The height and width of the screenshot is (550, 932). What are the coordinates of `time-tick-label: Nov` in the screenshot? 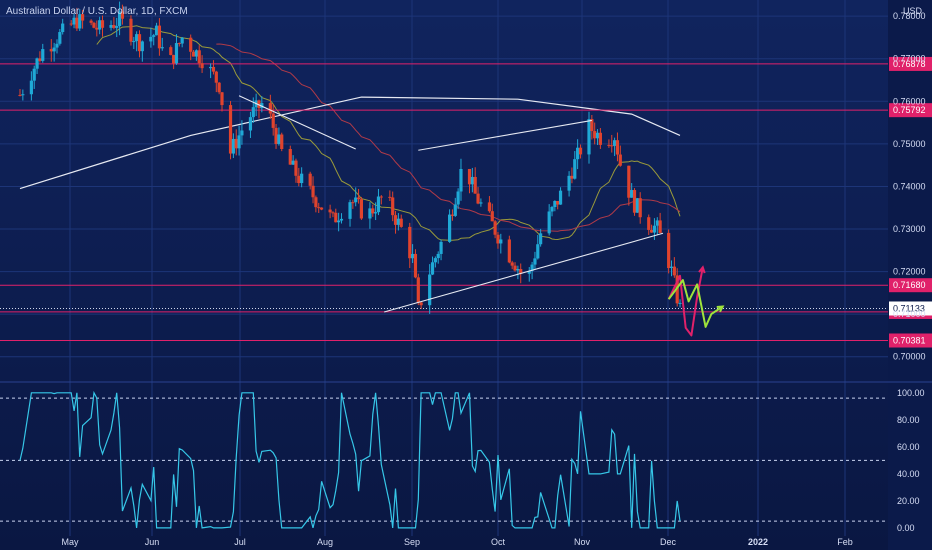 It's located at (582, 542).